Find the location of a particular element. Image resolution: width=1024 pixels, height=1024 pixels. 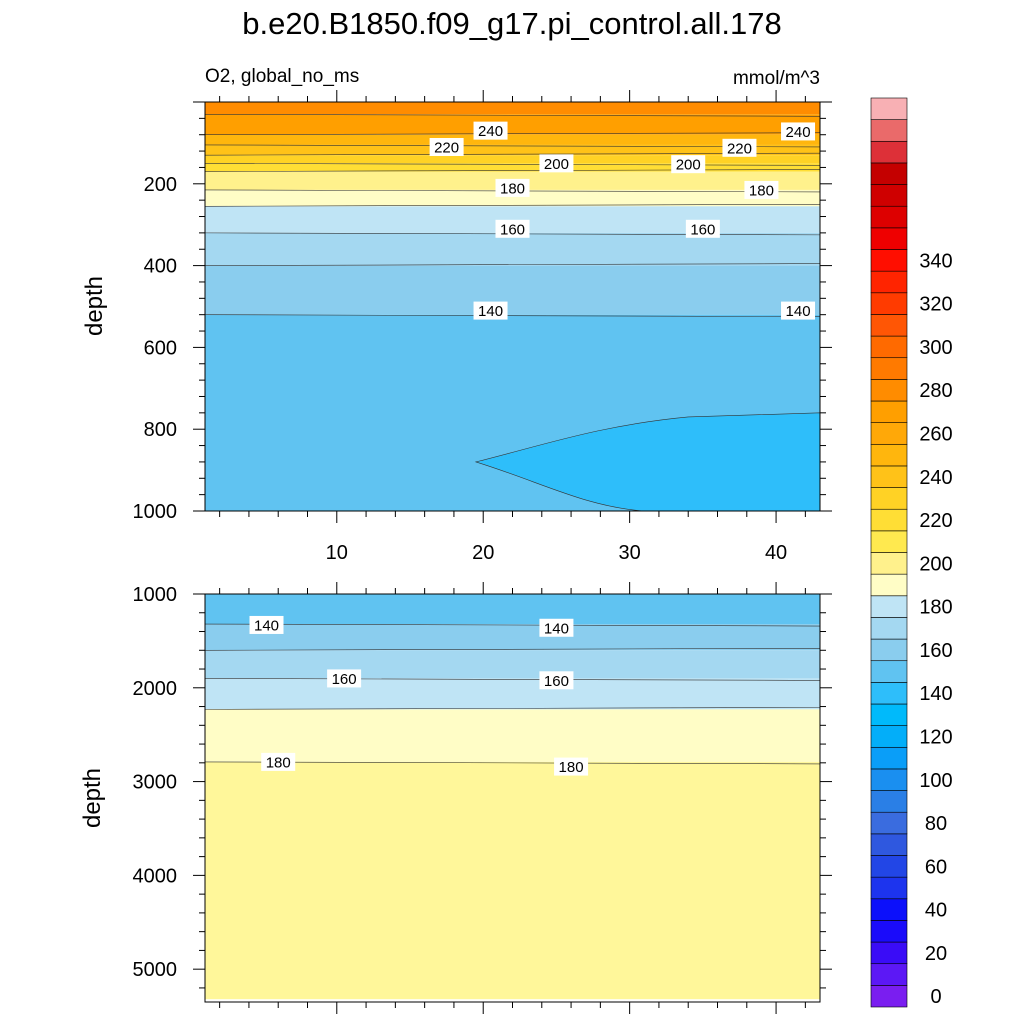

colorbar-label: 180 is located at coordinates (935, 608).